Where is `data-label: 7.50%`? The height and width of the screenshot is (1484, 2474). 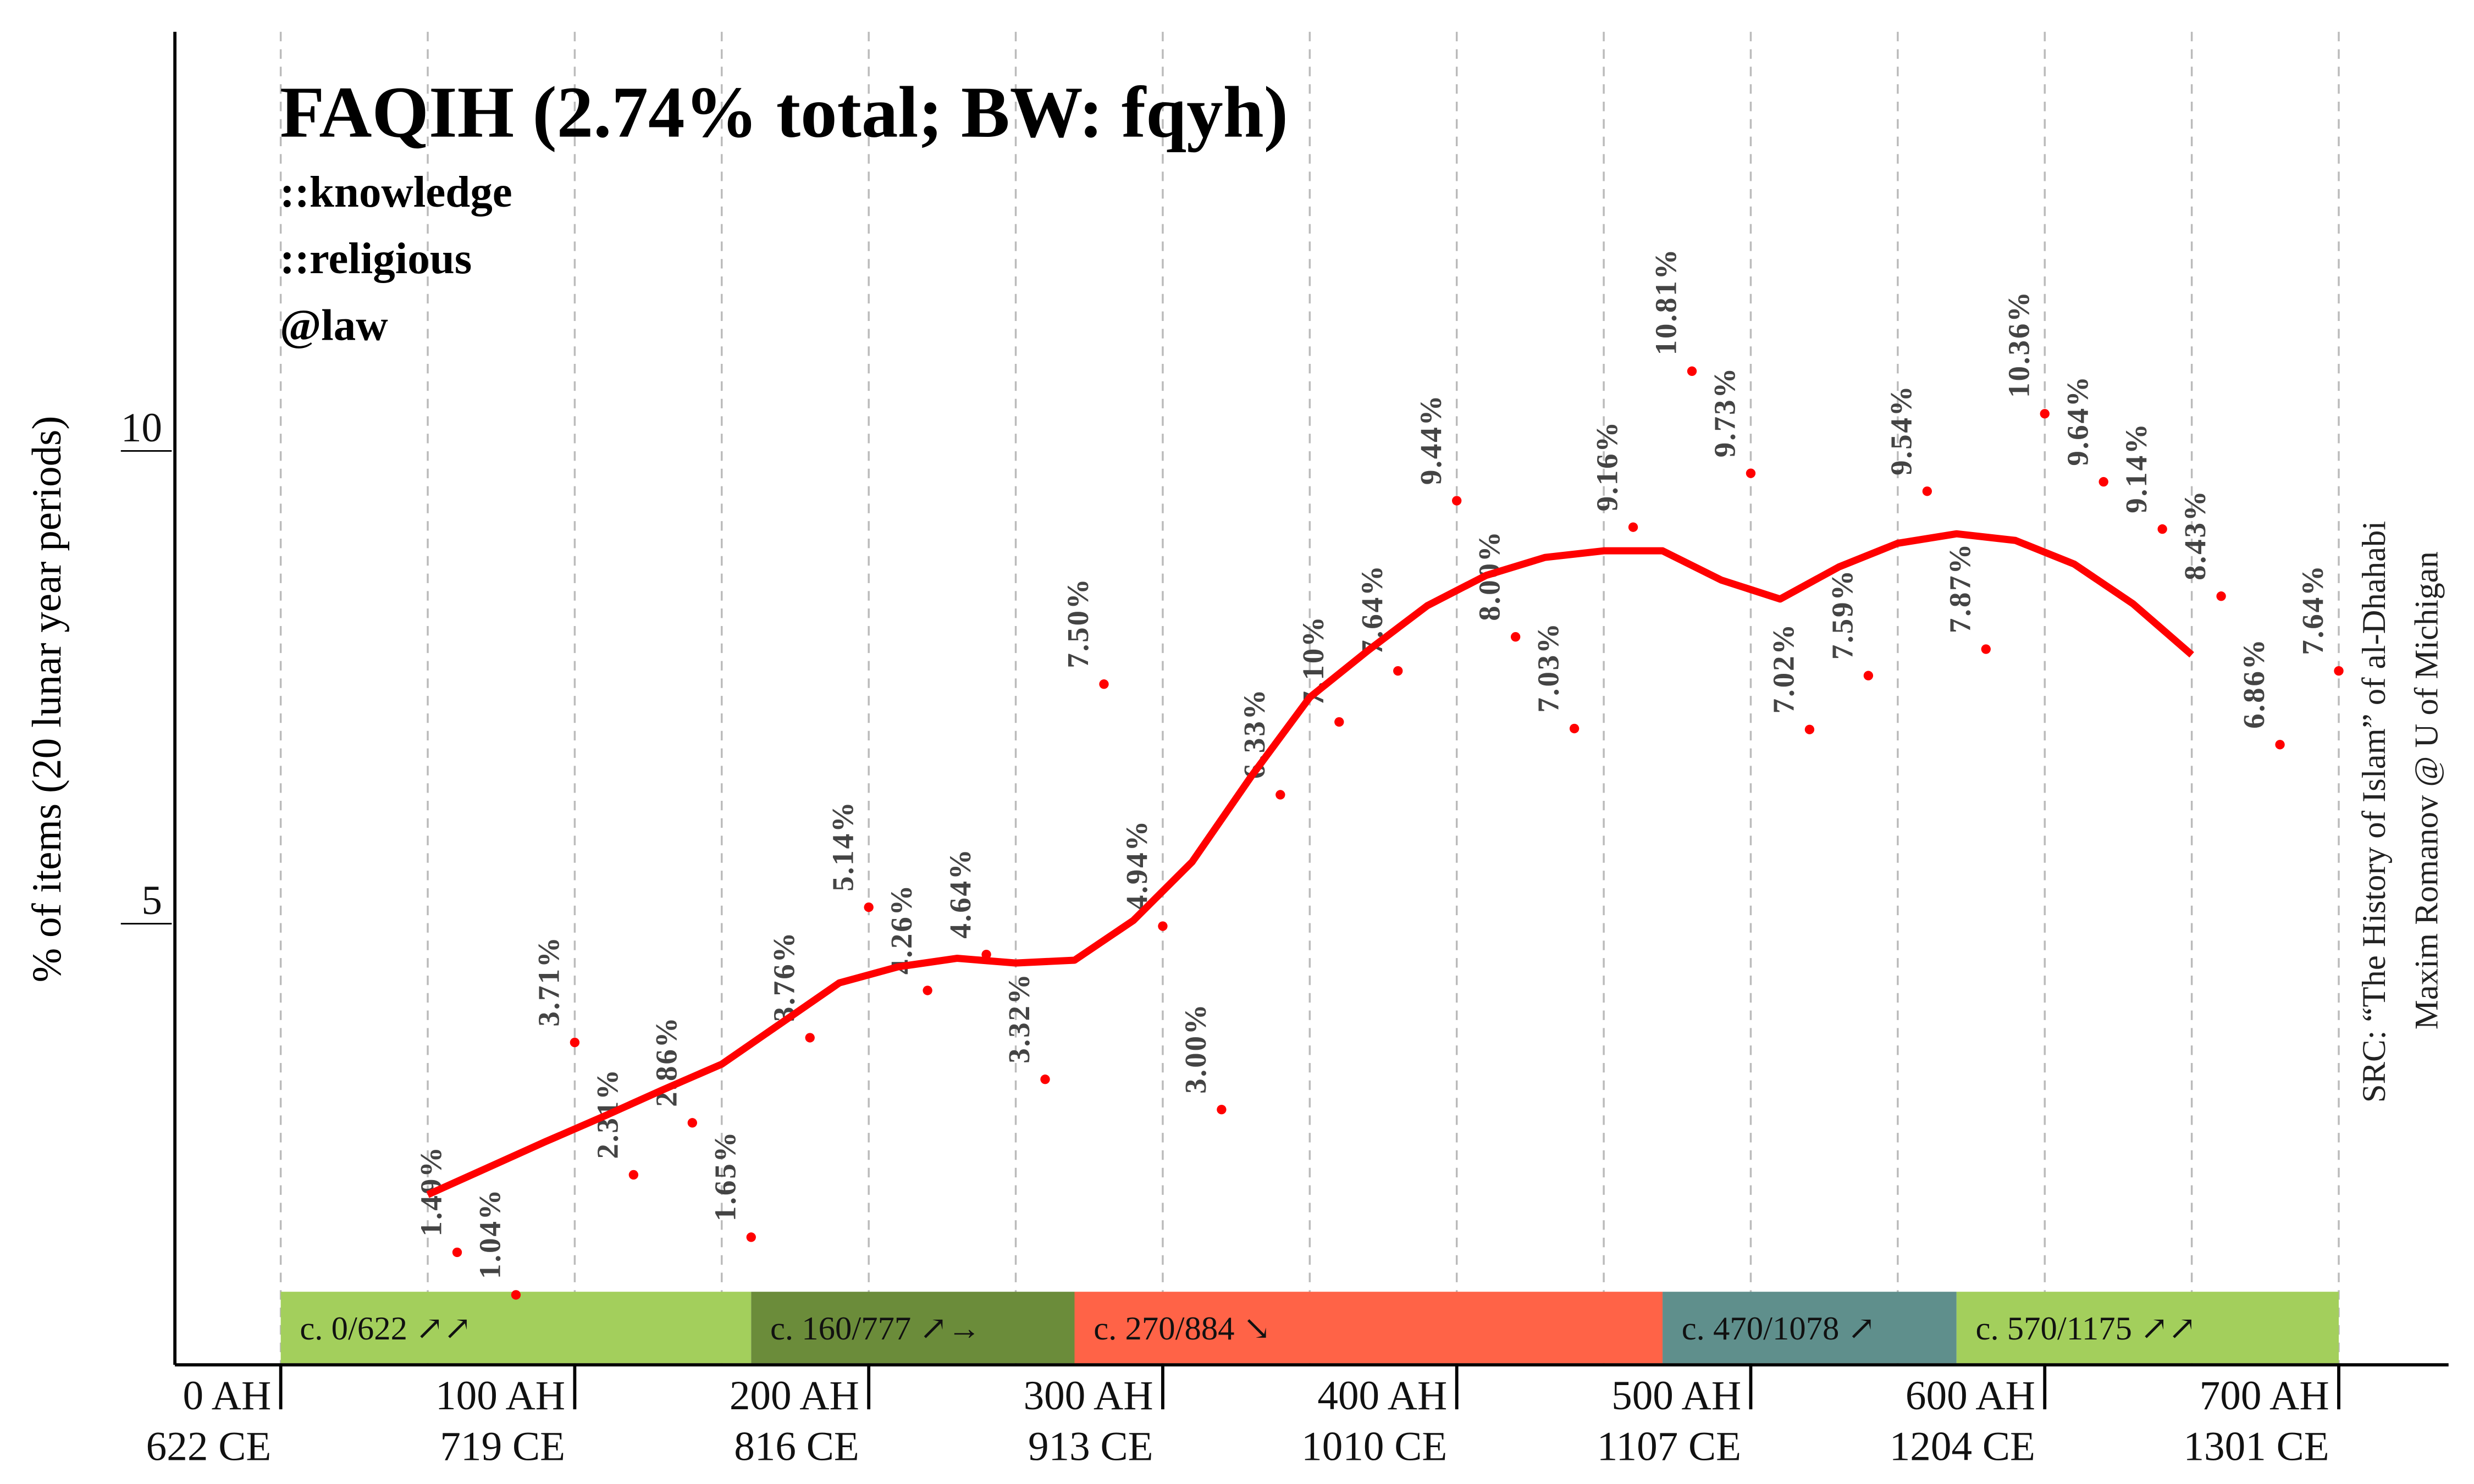 data-label: 7.50% is located at coordinates (1078, 622).